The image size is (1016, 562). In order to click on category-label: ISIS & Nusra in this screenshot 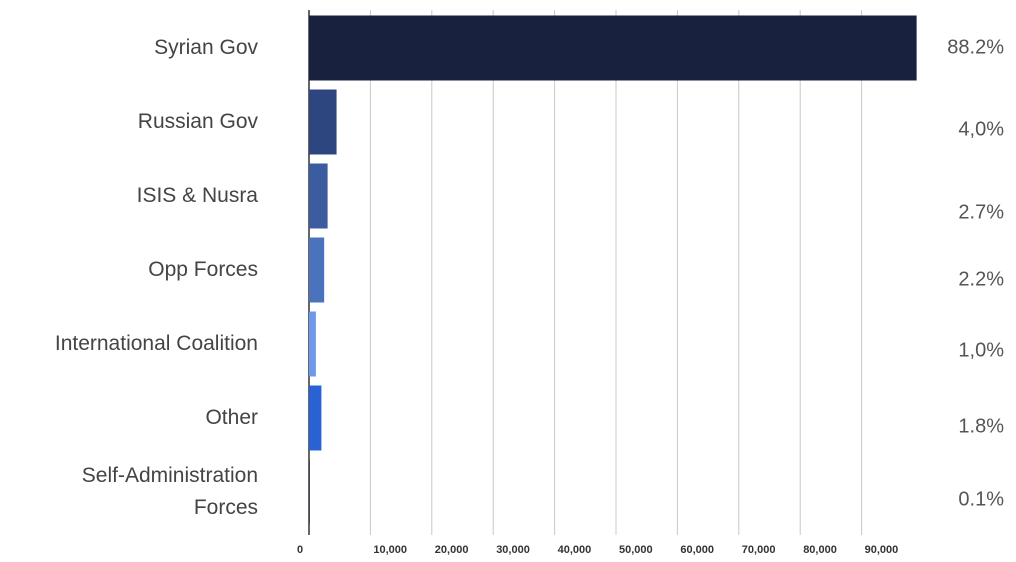, I will do `click(197, 195)`.